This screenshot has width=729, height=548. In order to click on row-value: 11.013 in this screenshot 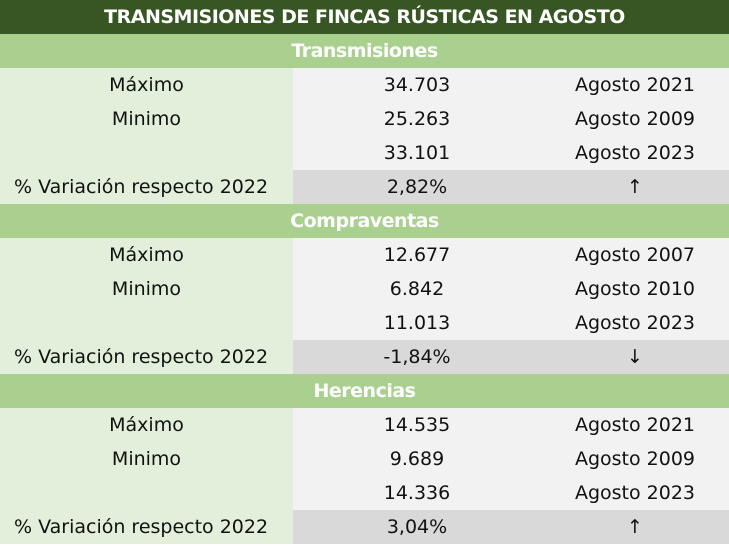, I will do `click(417, 323)`.